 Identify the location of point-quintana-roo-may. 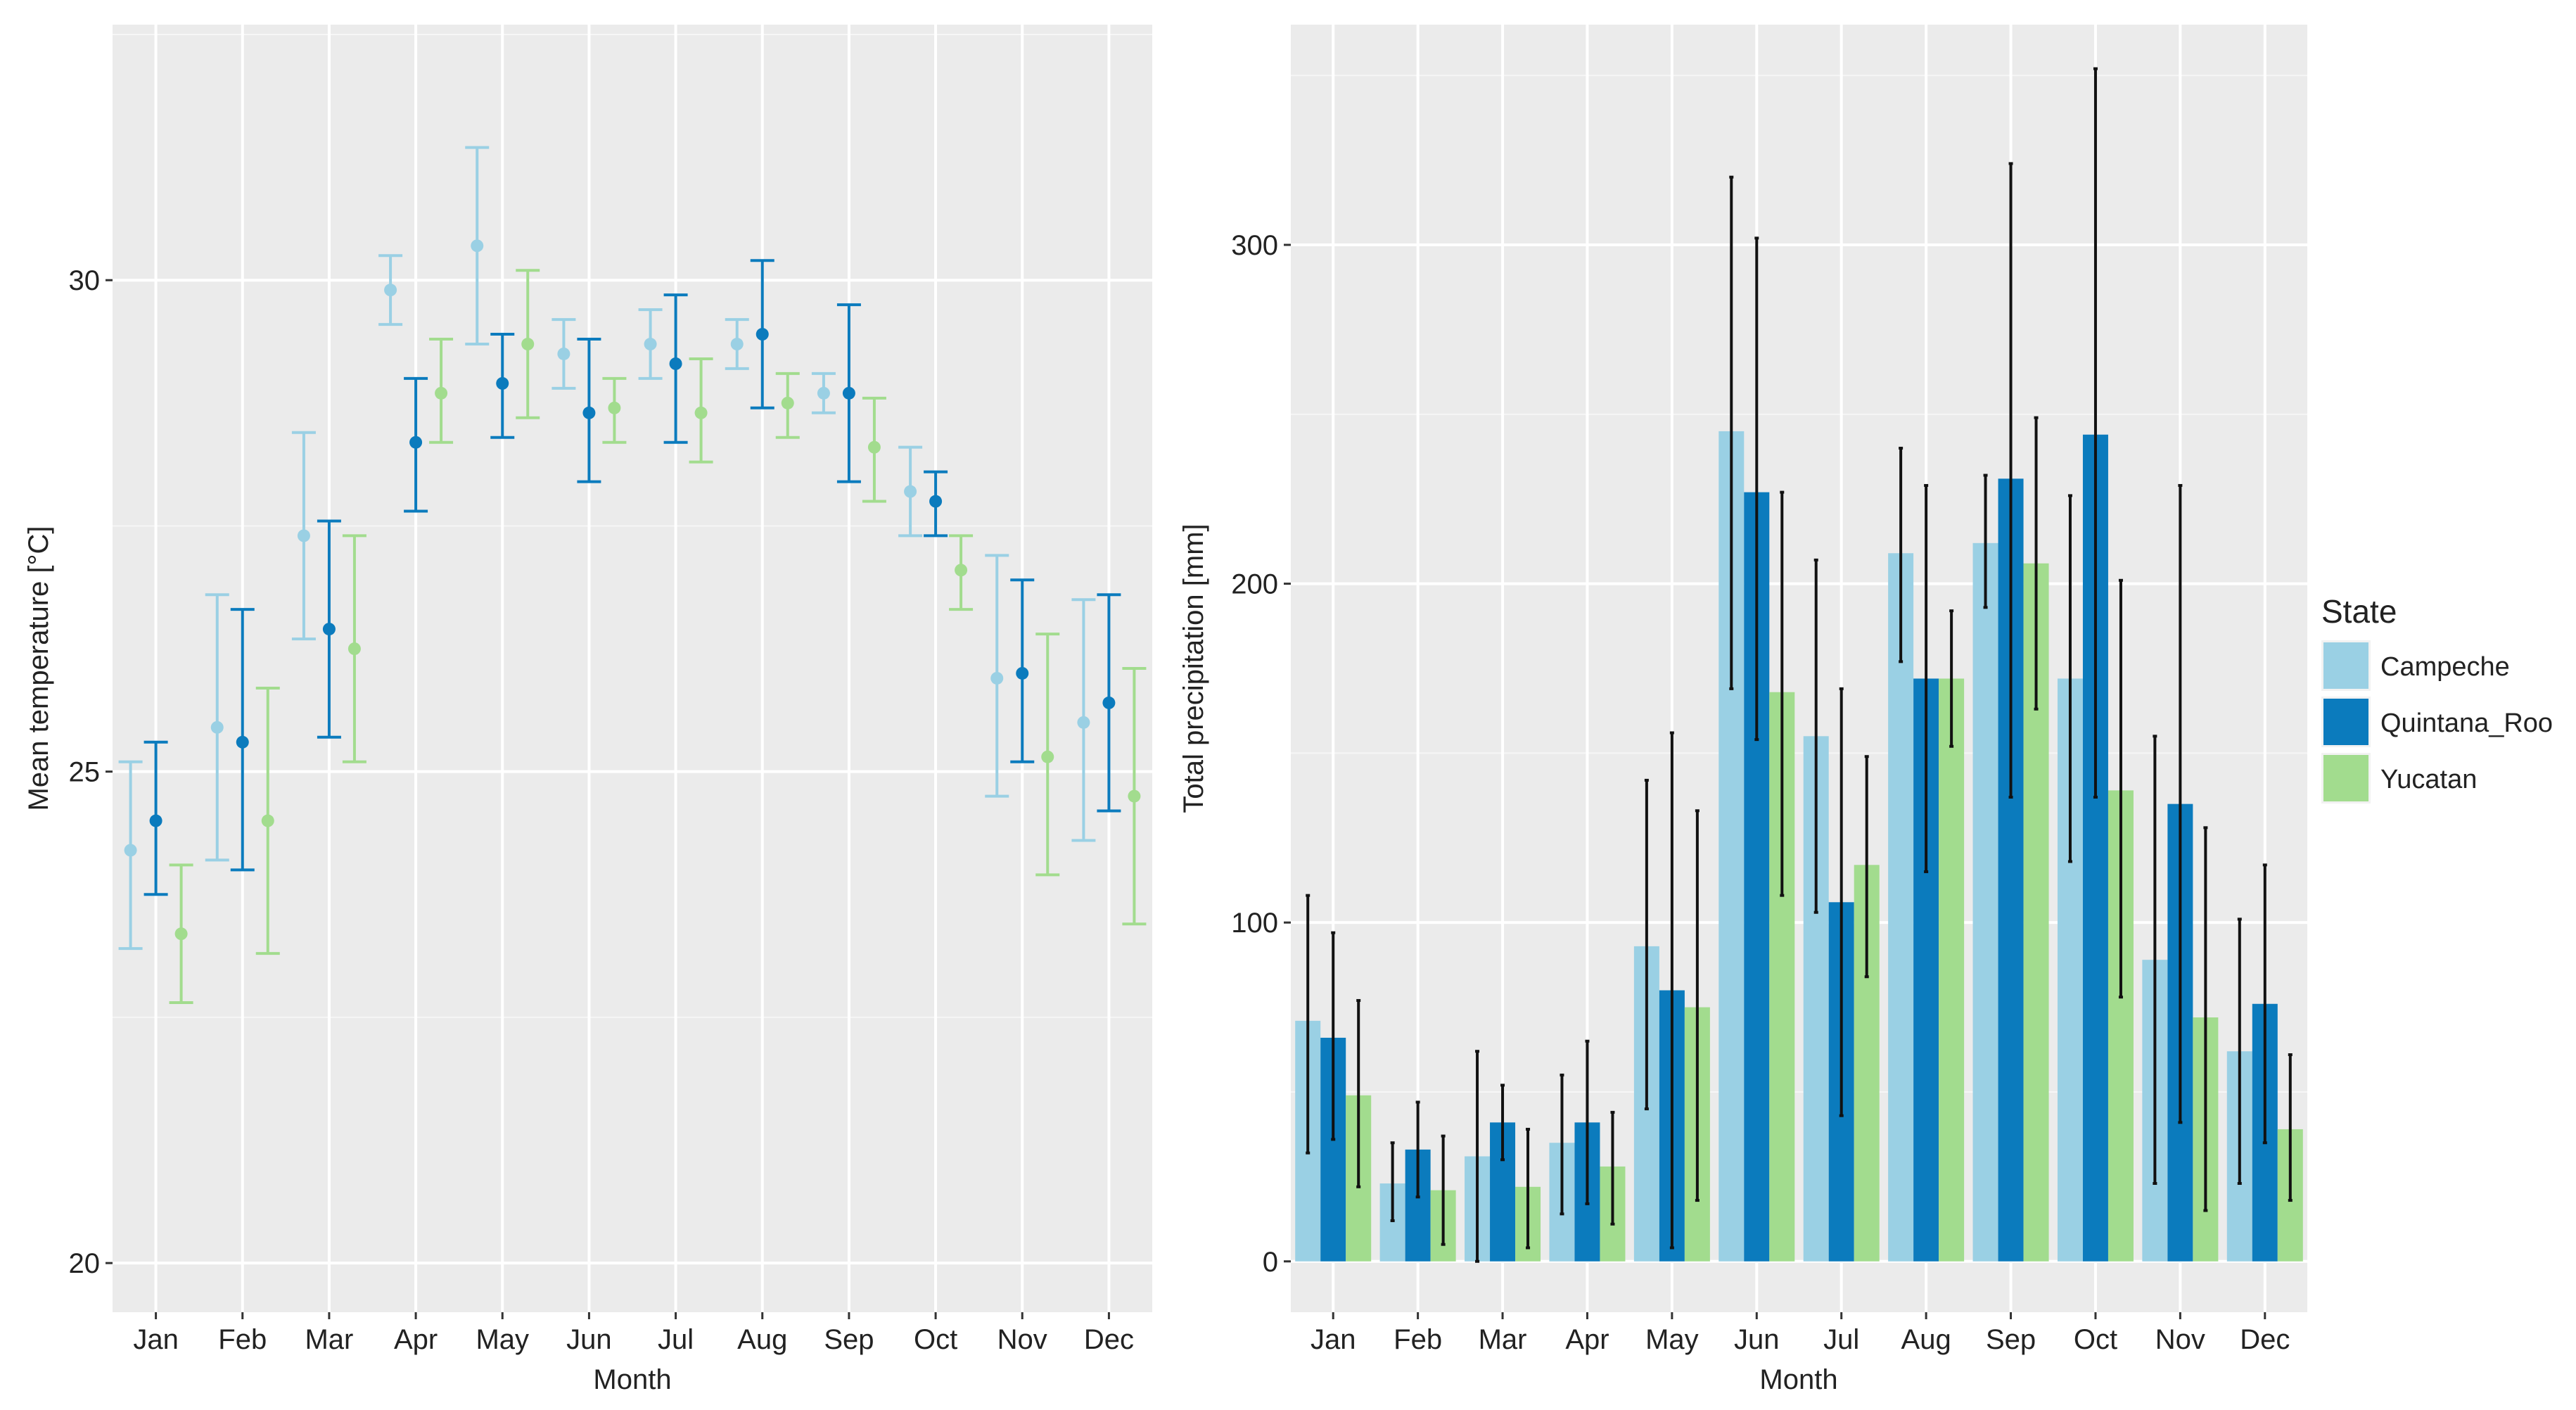
(502, 383).